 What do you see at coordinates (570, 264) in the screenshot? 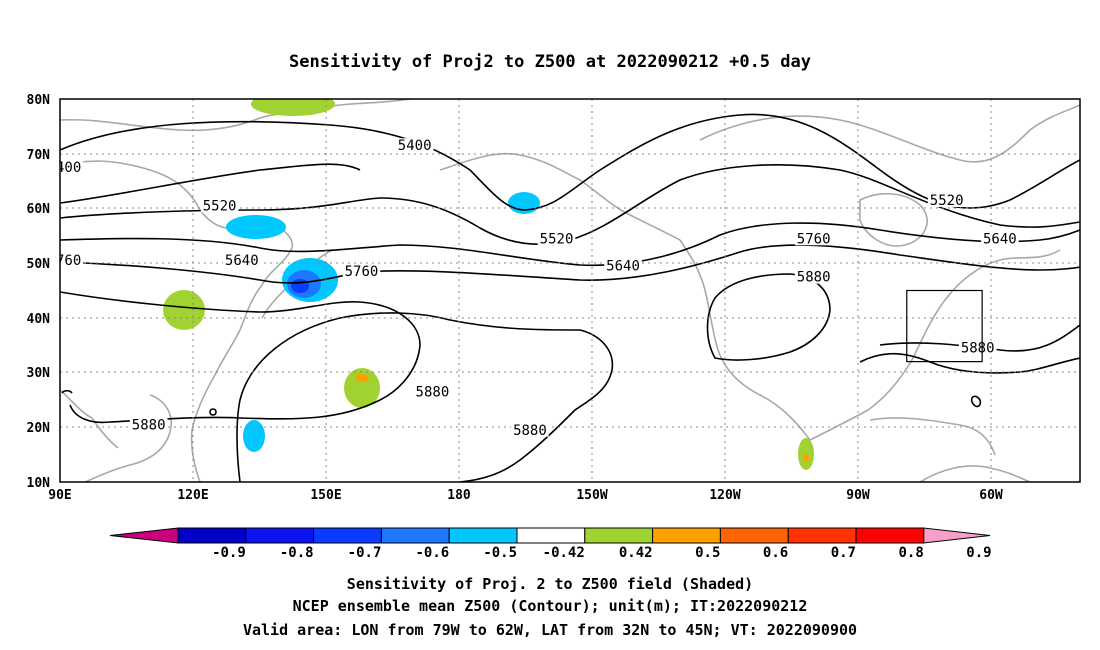
I see `contour-5760-line` at bounding box center [570, 264].